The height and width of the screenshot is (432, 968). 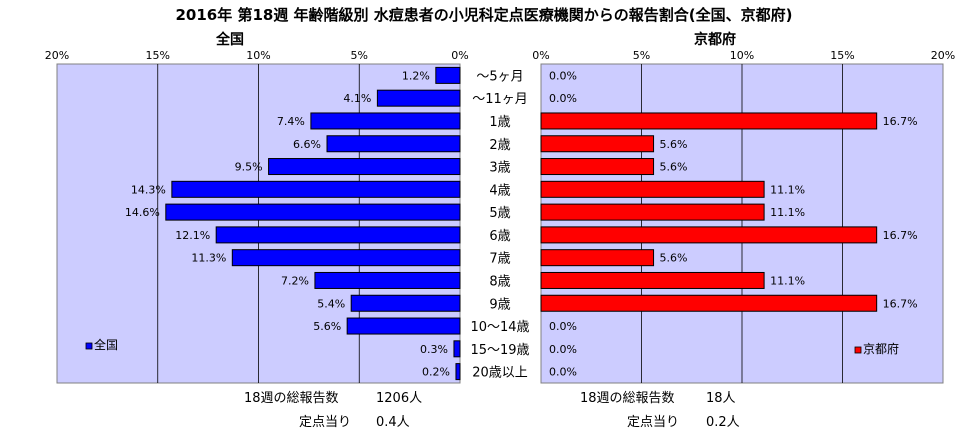 I want to click on right-per-site-value: 0.2人, so click(x=723, y=422).